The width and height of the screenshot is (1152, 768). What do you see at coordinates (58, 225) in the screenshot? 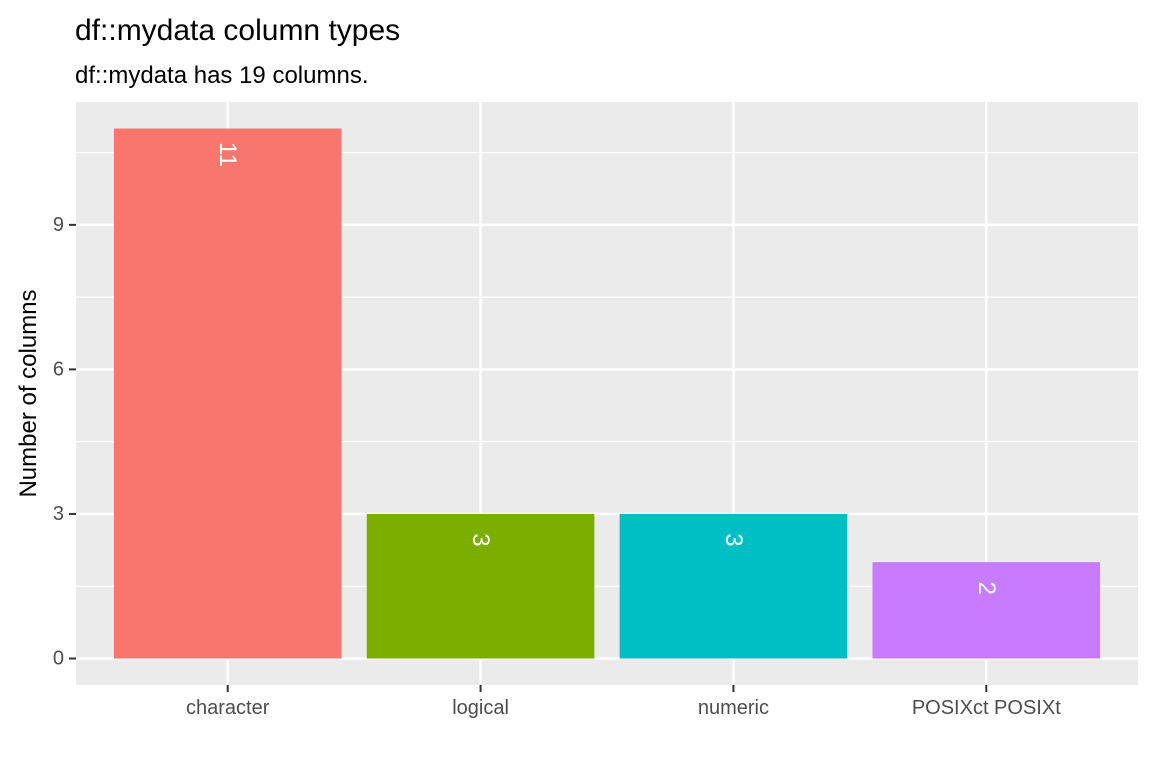
I see `y-tick-label: 9` at bounding box center [58, 225].